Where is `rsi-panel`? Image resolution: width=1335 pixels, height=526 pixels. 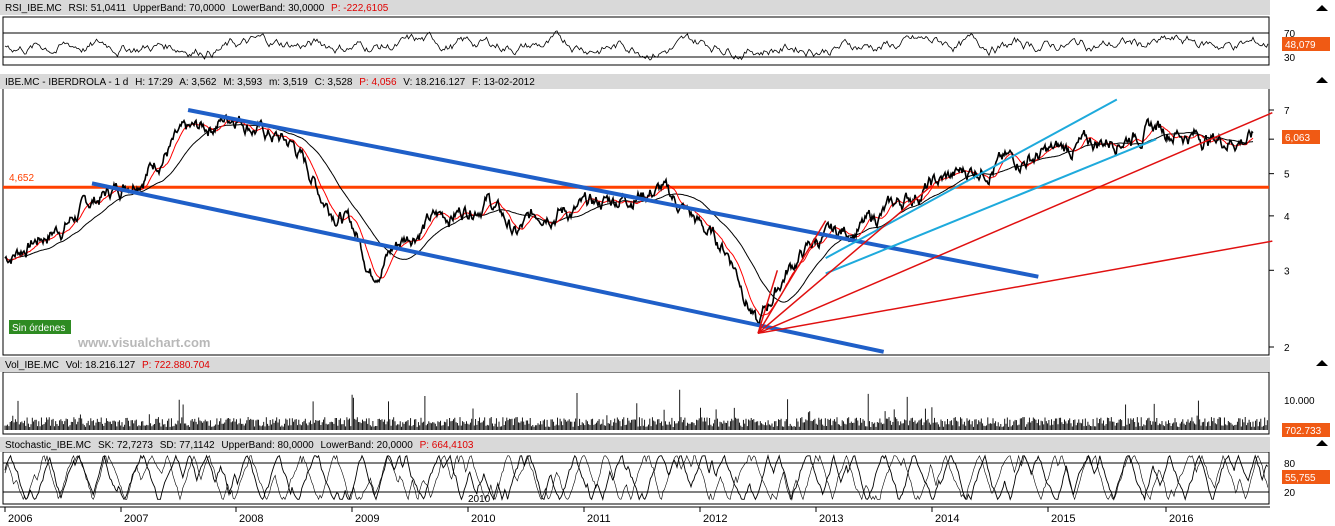 rsi-panel is located at coordinates (636, 45).